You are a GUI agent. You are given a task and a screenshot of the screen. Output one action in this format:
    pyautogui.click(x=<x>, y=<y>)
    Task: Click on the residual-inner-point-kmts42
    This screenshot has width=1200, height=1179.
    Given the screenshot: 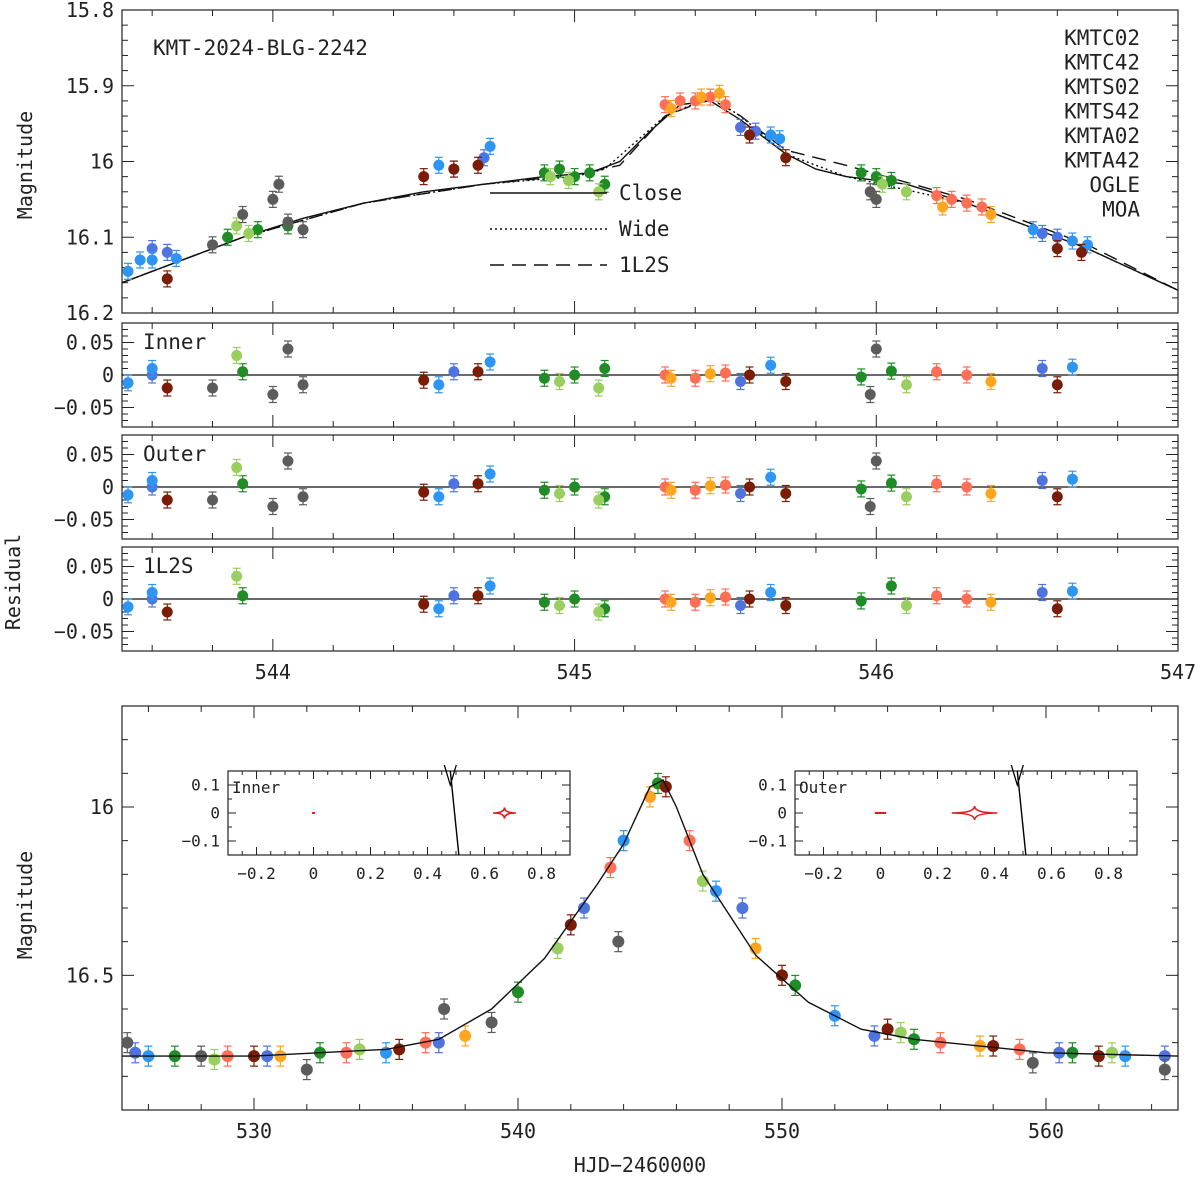 What is the action you would take?
    pyautogui.click(x=991, y=381)
    